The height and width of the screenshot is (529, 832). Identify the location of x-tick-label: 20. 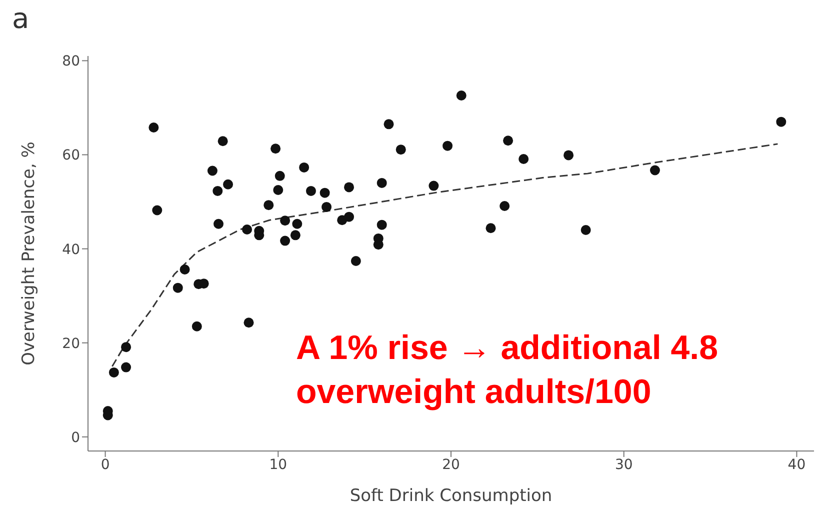
(451, 464).